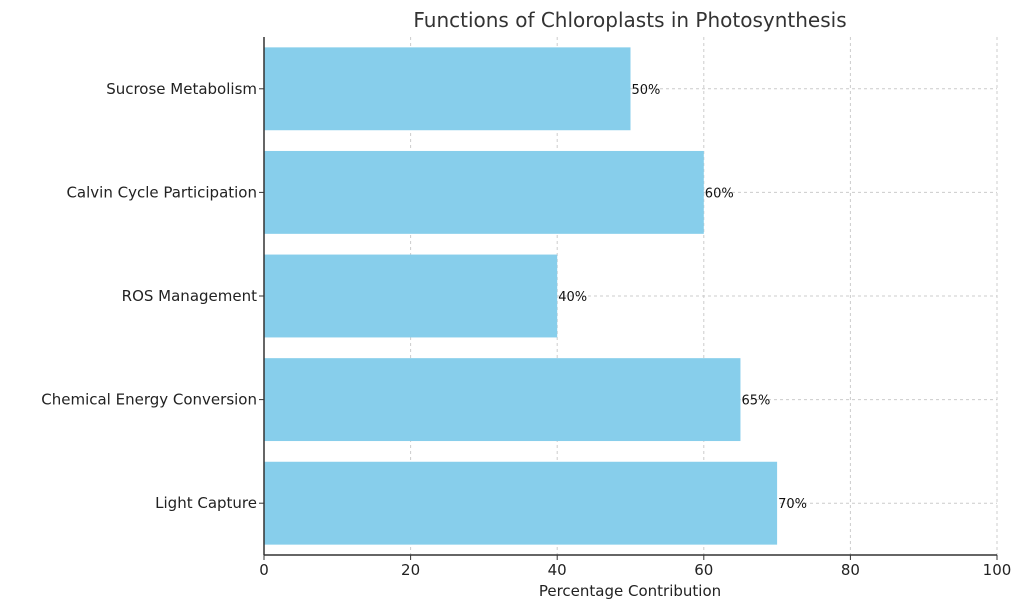 This screenshot has height=610, width=1024. What do you see at coordinates (572, 297) in the screenshot?
I see `data-label: 40%` at bounding box center [572, 297].